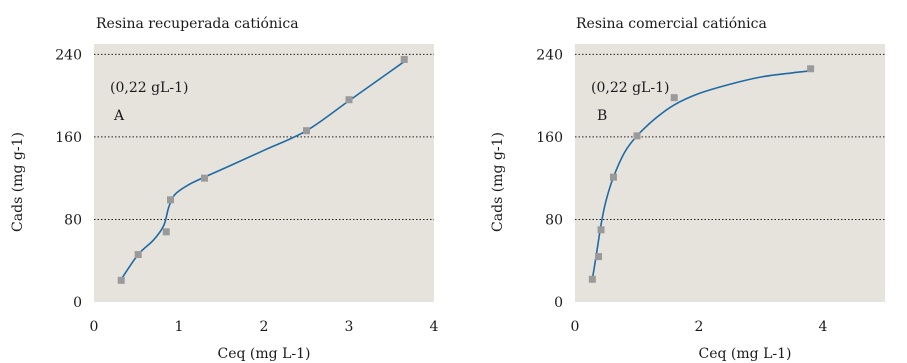 This screenshot has width=907, height=363. What do you see at coordinates (549, 179) in the screenshot?
I see `y-ticks-b: 0 80 160 240` at bounding box center [549, 179].